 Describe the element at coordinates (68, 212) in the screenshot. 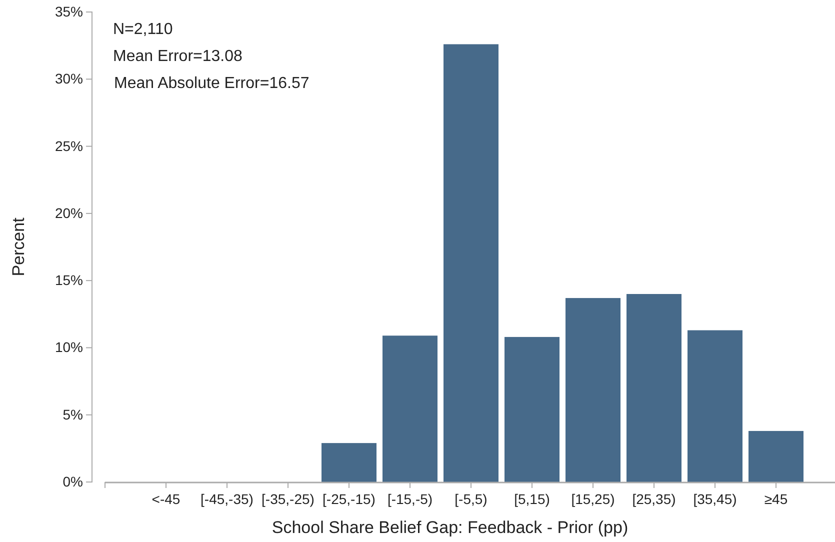

I see `y-tick-label: 20%` at that location.